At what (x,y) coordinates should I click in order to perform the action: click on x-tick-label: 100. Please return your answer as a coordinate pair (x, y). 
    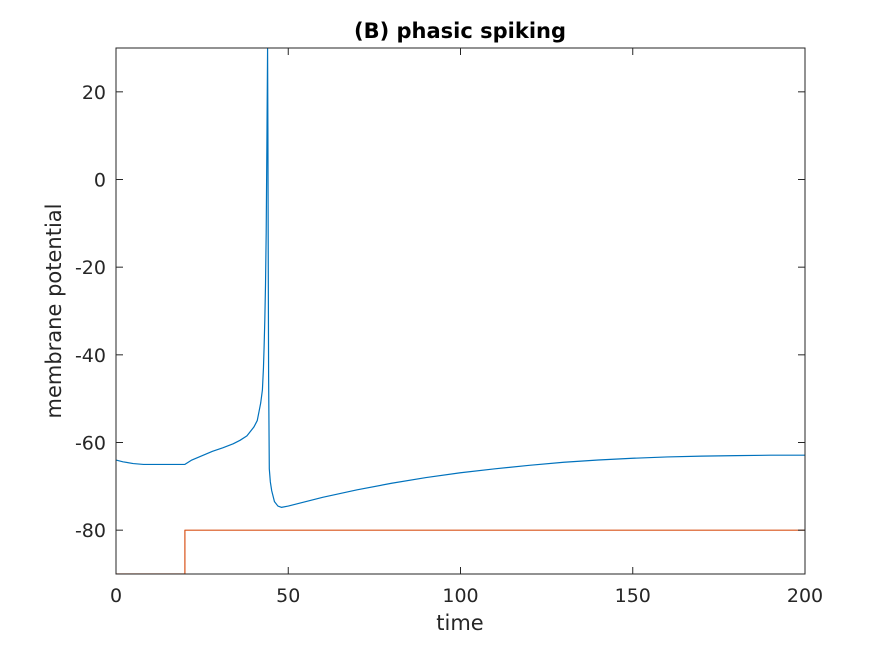
    Looking at the image, I should click on (460, 596).